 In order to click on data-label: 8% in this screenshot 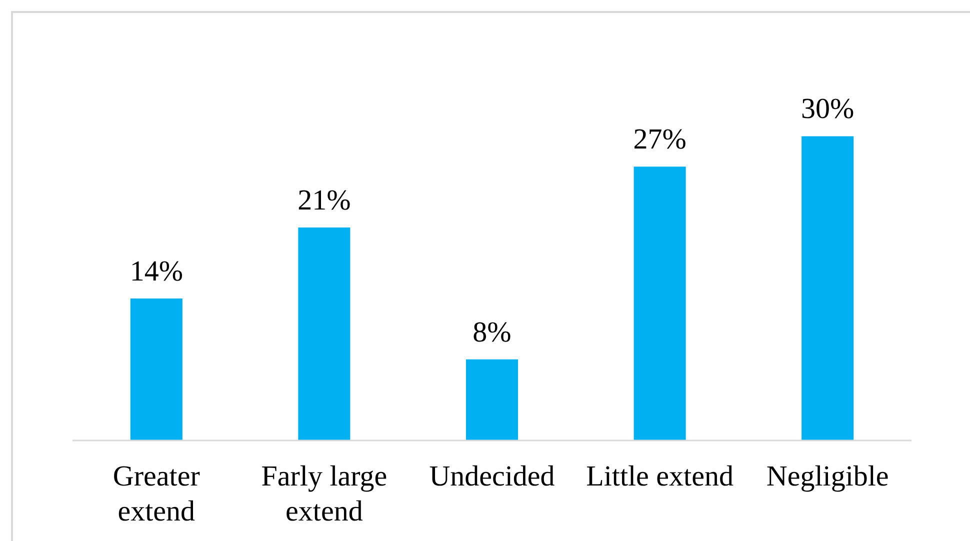, I will do `click(492, 332)`.